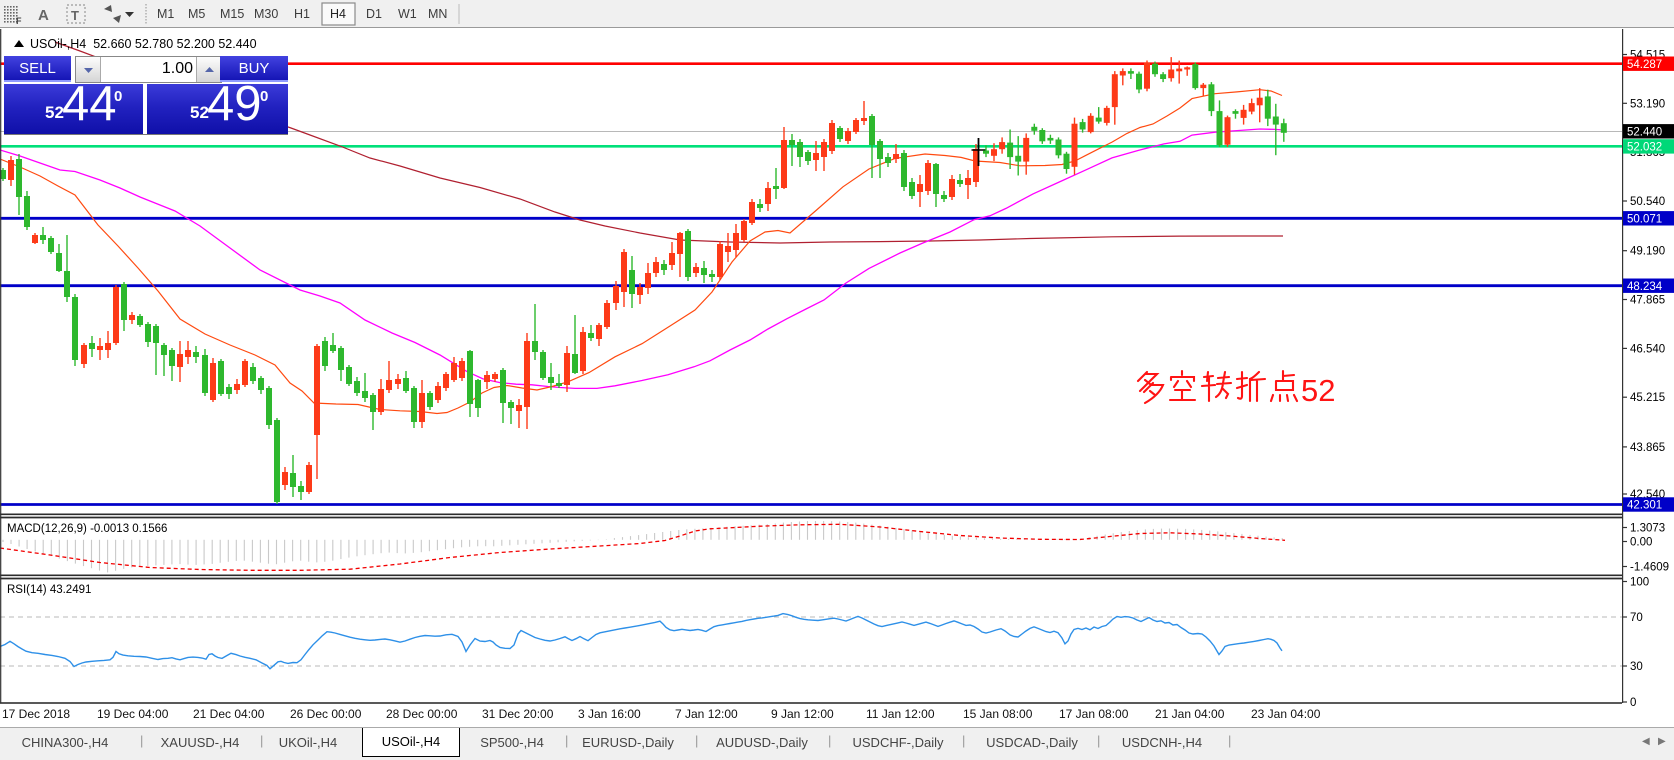 The height and width of the screenshot is (760, 1674). What do you see at coordinates (1644, 148) in the screenshot?
I see `svg-text: 52.032` at bounding box center [1644, 148].